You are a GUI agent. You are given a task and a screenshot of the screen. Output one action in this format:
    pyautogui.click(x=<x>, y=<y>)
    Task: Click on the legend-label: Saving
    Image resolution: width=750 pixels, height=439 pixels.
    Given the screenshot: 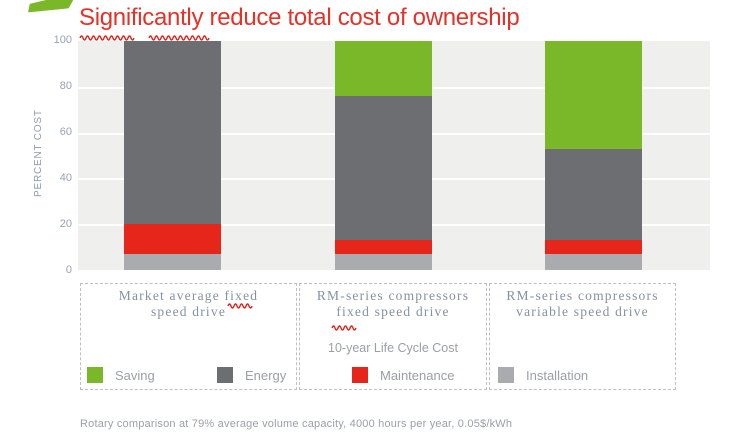 What is the action you would take?
    pyautogui.click(x=135, y=375)
    